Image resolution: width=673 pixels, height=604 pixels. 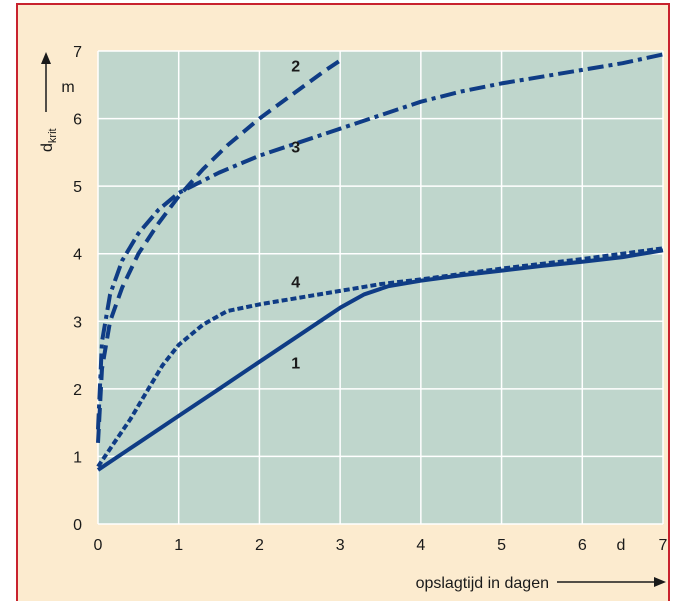 I want to click on x-tick-label: 4, so click(x=420, y=545).